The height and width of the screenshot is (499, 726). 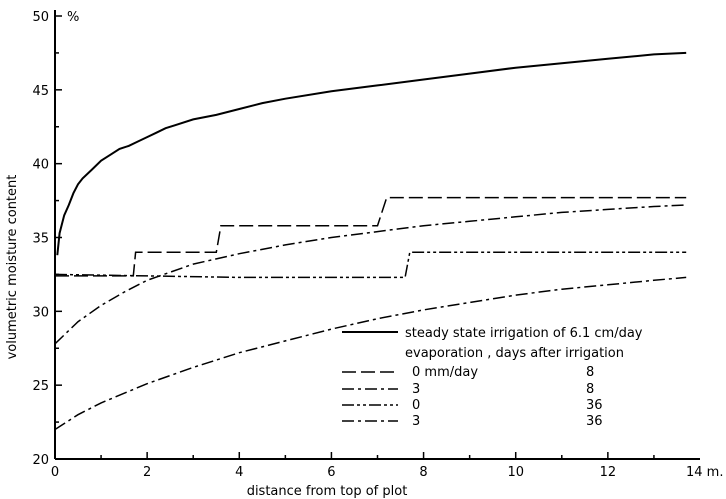 What do you see at coordinates (40, 165) in the screenshot?
I see `y-tick-label: 40` at bounding box center [40, 165].